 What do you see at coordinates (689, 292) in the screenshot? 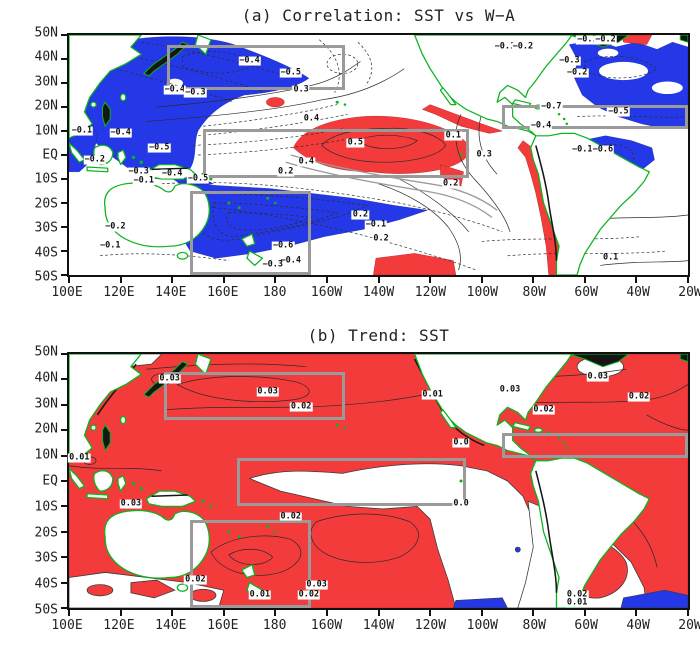
I see `lon-tick-label: 20W` at bounding box center [689, 292].